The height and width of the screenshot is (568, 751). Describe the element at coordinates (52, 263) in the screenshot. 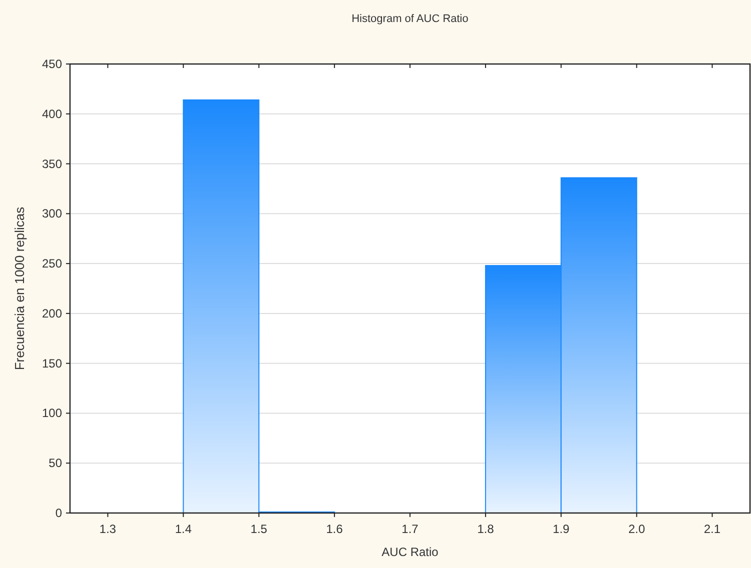

I see `y-tick-label: 250` at that location.